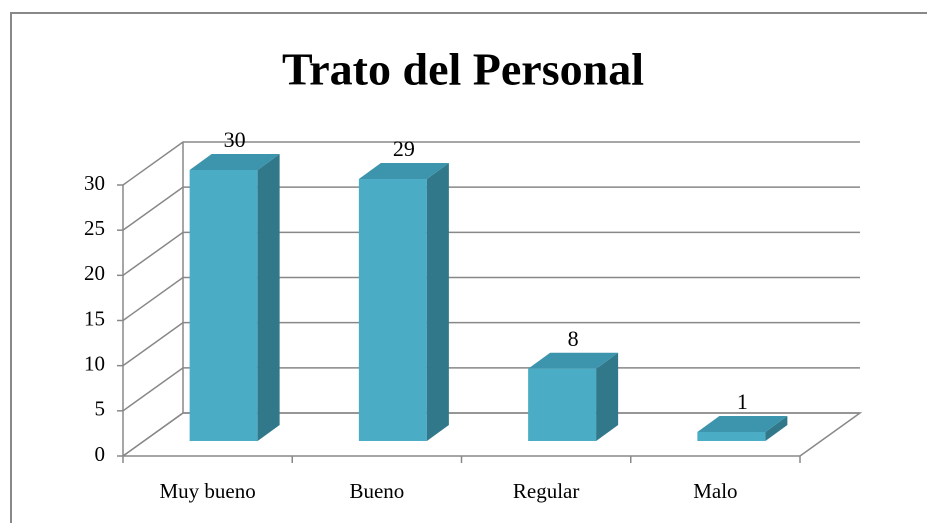 Image resolution: width=927 pixels, height=523 pixels. What do you see at coordinates (546, 491) in the screenshot?
I see `x-tick-label: Regular` at bounding box center [546, 491].